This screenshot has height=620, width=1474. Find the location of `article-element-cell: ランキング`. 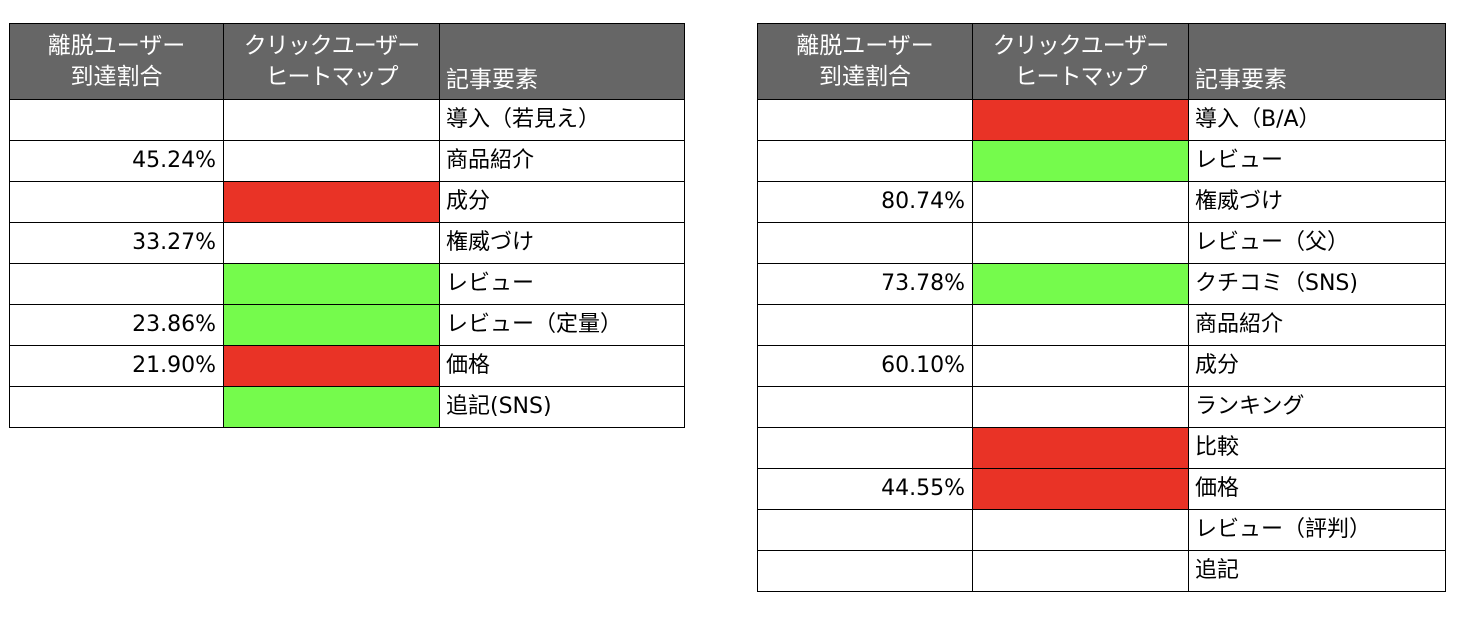

article-element-cell: ランキング is located at coordinates (1317, 407).